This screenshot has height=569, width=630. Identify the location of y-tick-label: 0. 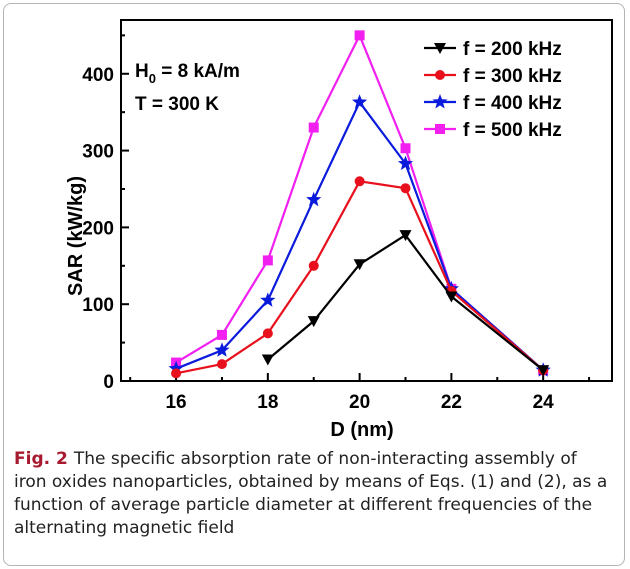
(108, 382).